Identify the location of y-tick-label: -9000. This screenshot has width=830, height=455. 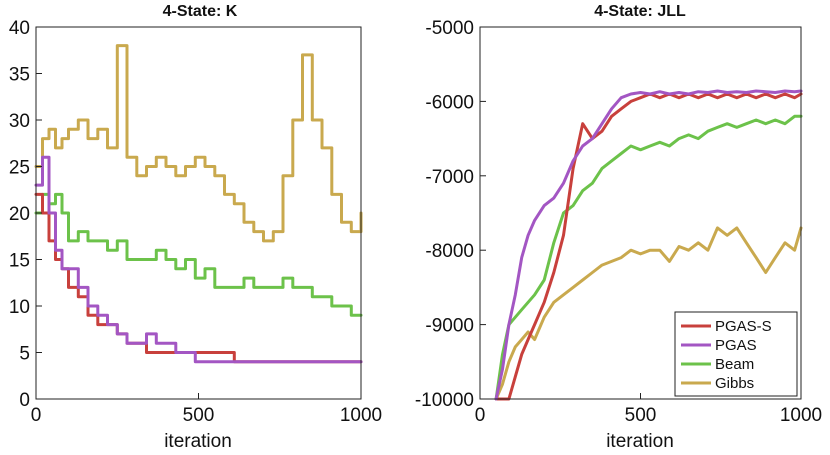
(449, 326).